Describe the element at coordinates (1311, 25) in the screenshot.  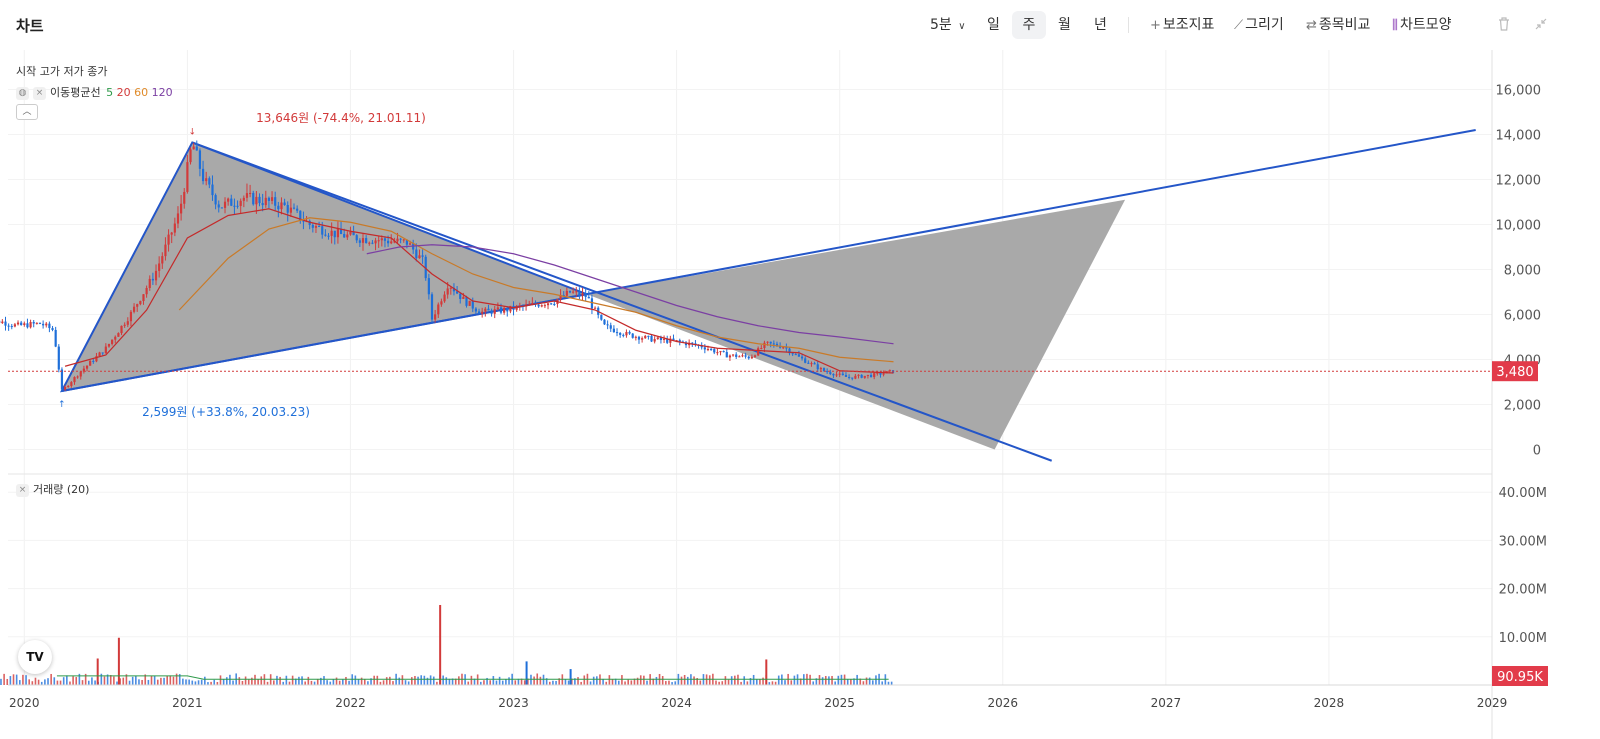
I see `swap-icon: ⇄` at that location.